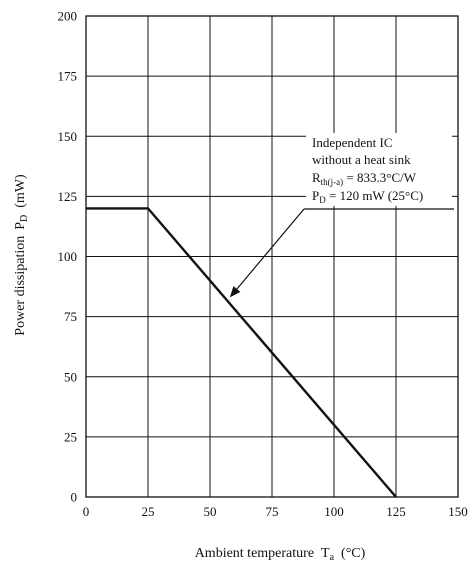 This screenshot has width=473, height=569. I want to click on x-tick-label: 75, so click(272, 511).